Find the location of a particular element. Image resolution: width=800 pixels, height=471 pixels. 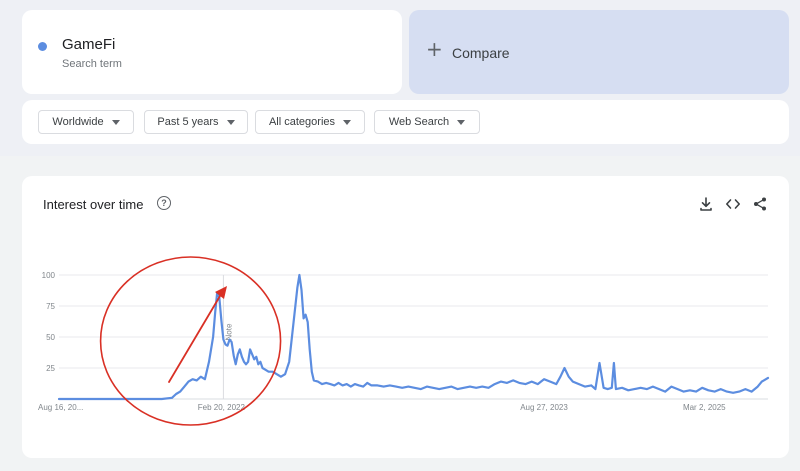

annotation-label: Note is located at coordinates (228, 331).